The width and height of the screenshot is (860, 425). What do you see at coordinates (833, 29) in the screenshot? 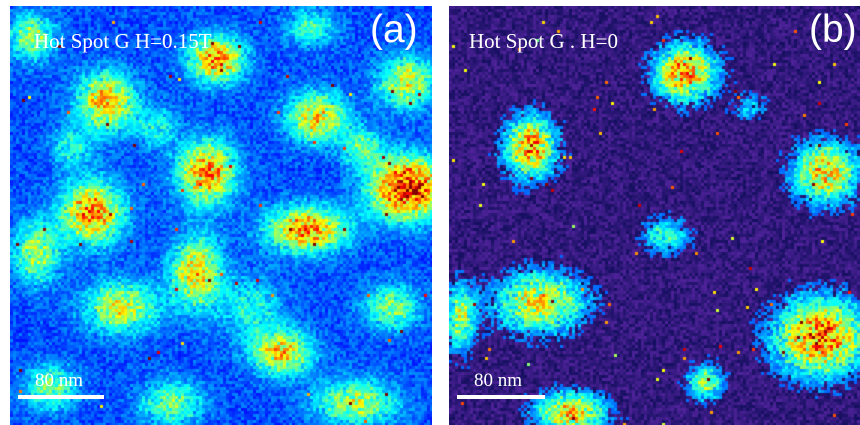
I see `panel-b-letter: (b)` at bounding box center [833, 29].